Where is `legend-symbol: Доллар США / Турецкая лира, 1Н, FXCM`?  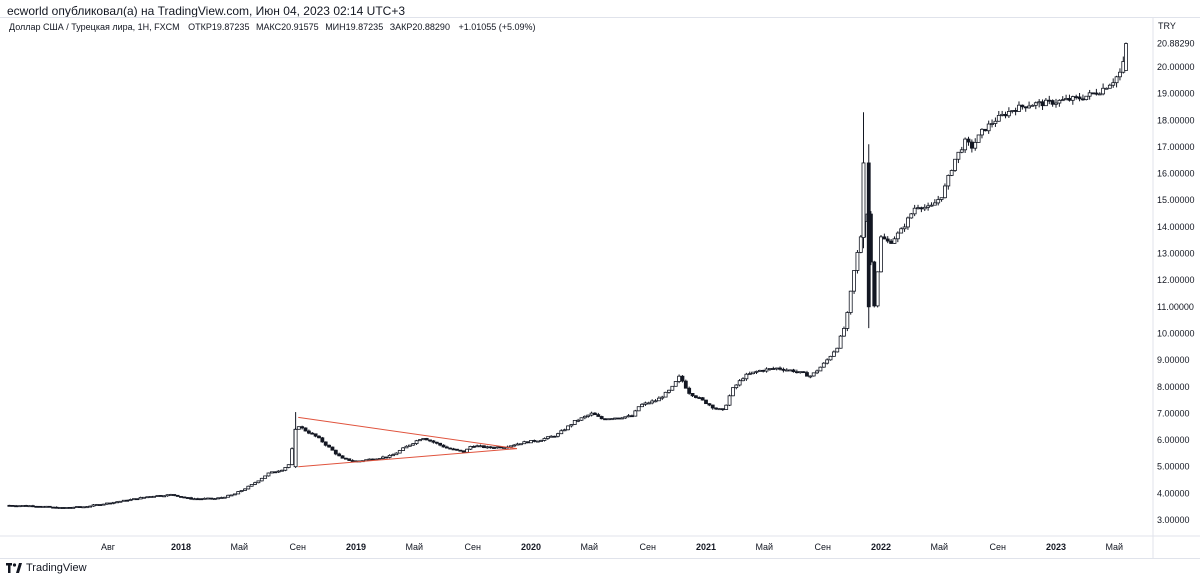
legend-symbol: Доллар США / Турецкая лира, 1Н, FXCM is located at coordinates (94, 27).